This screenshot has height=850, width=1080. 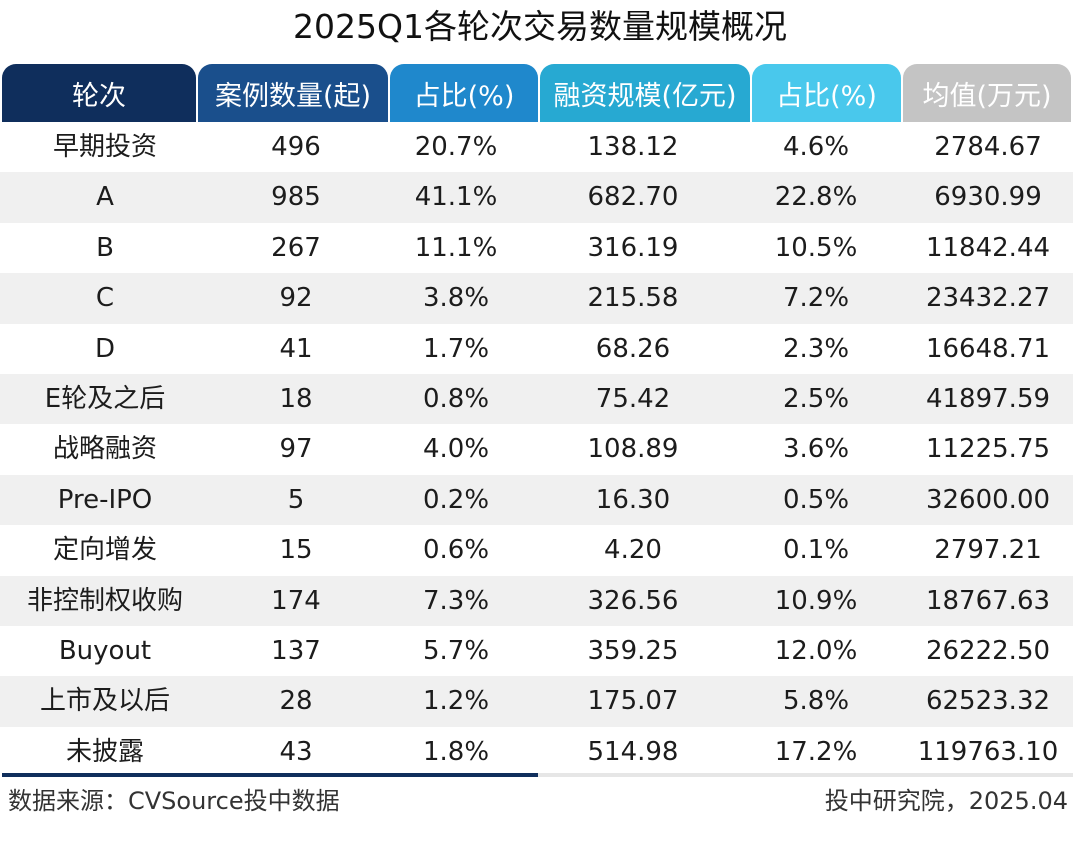 What do you see at coordinates (816, 398) in the screenshot?
I see `amount-share-cell: 2.5%` at bounding box center [816, 398].